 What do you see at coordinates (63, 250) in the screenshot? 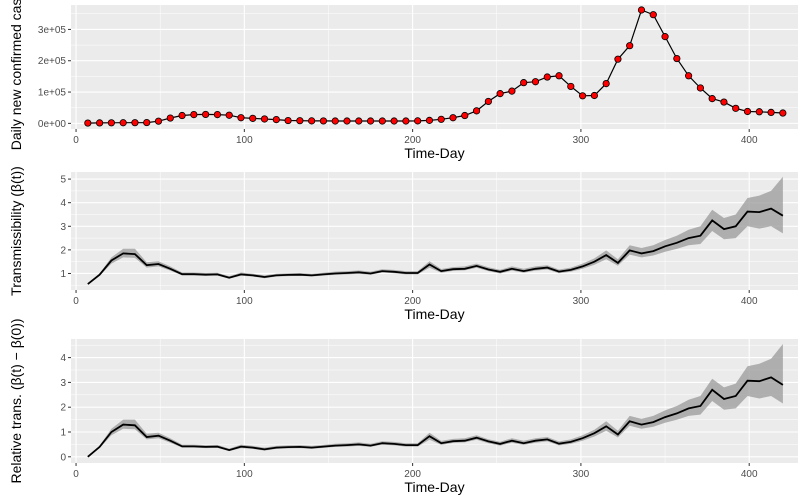
I see `y-tick-label: 2` at bounding box center [63, 250].